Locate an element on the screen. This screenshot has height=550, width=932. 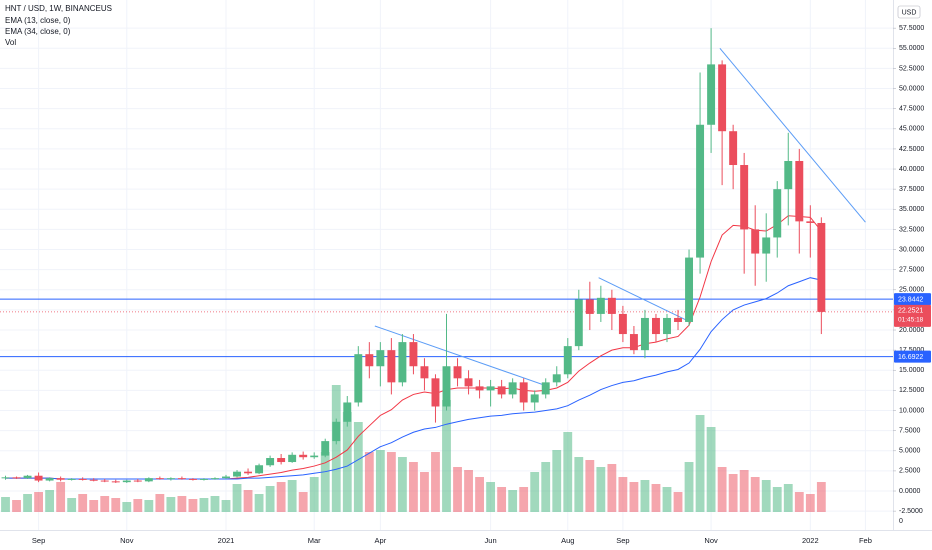
y-tick-label: 20.0000 is located at coordinates (911, 330).